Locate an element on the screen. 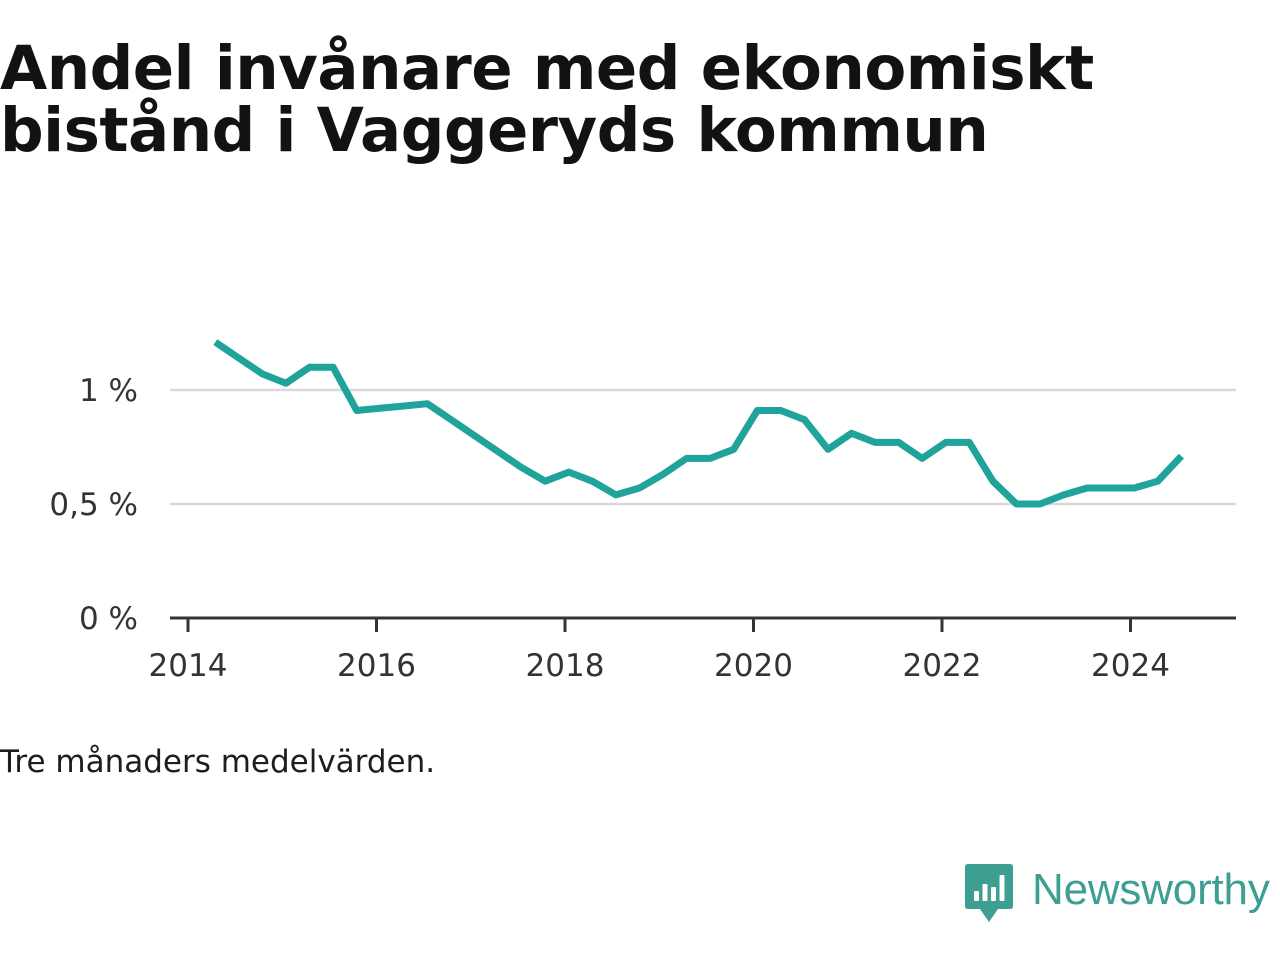 The image size is (1280, 960). x-tick-label: 2018 is located at coordinates (565, 666).